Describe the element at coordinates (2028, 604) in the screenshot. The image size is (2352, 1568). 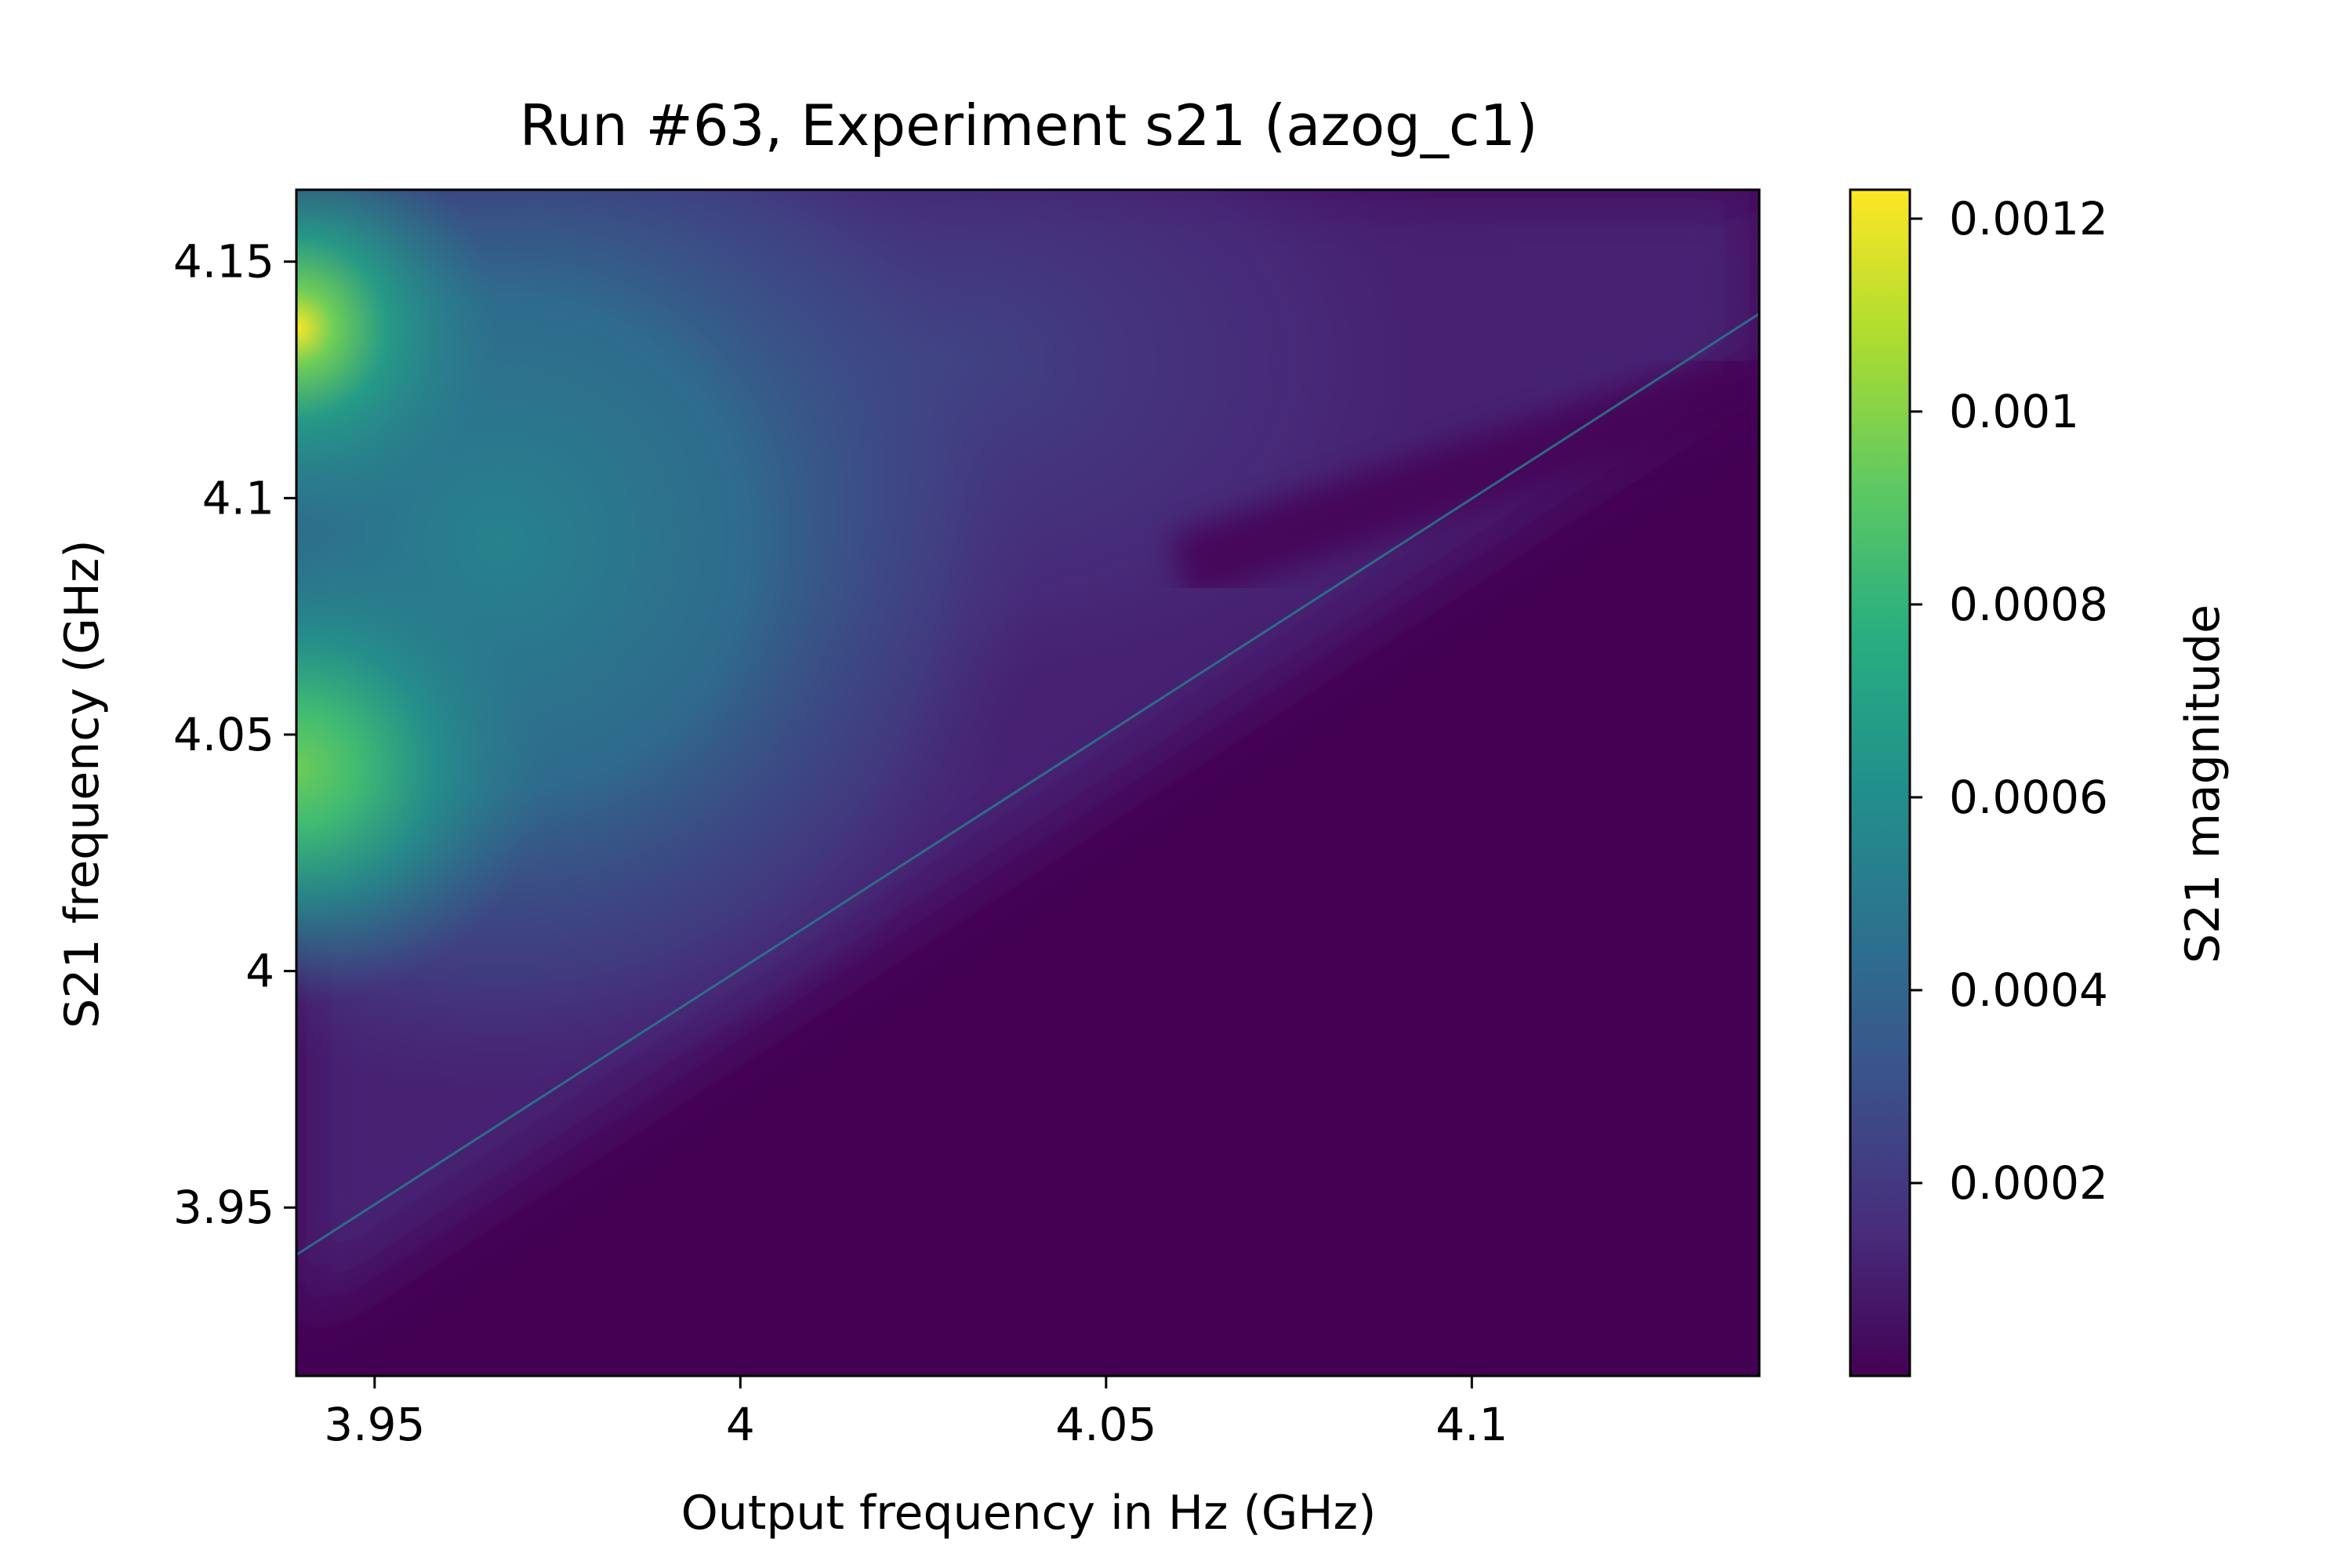
I see `colorbar-tick-label: 0.0008` at that location.